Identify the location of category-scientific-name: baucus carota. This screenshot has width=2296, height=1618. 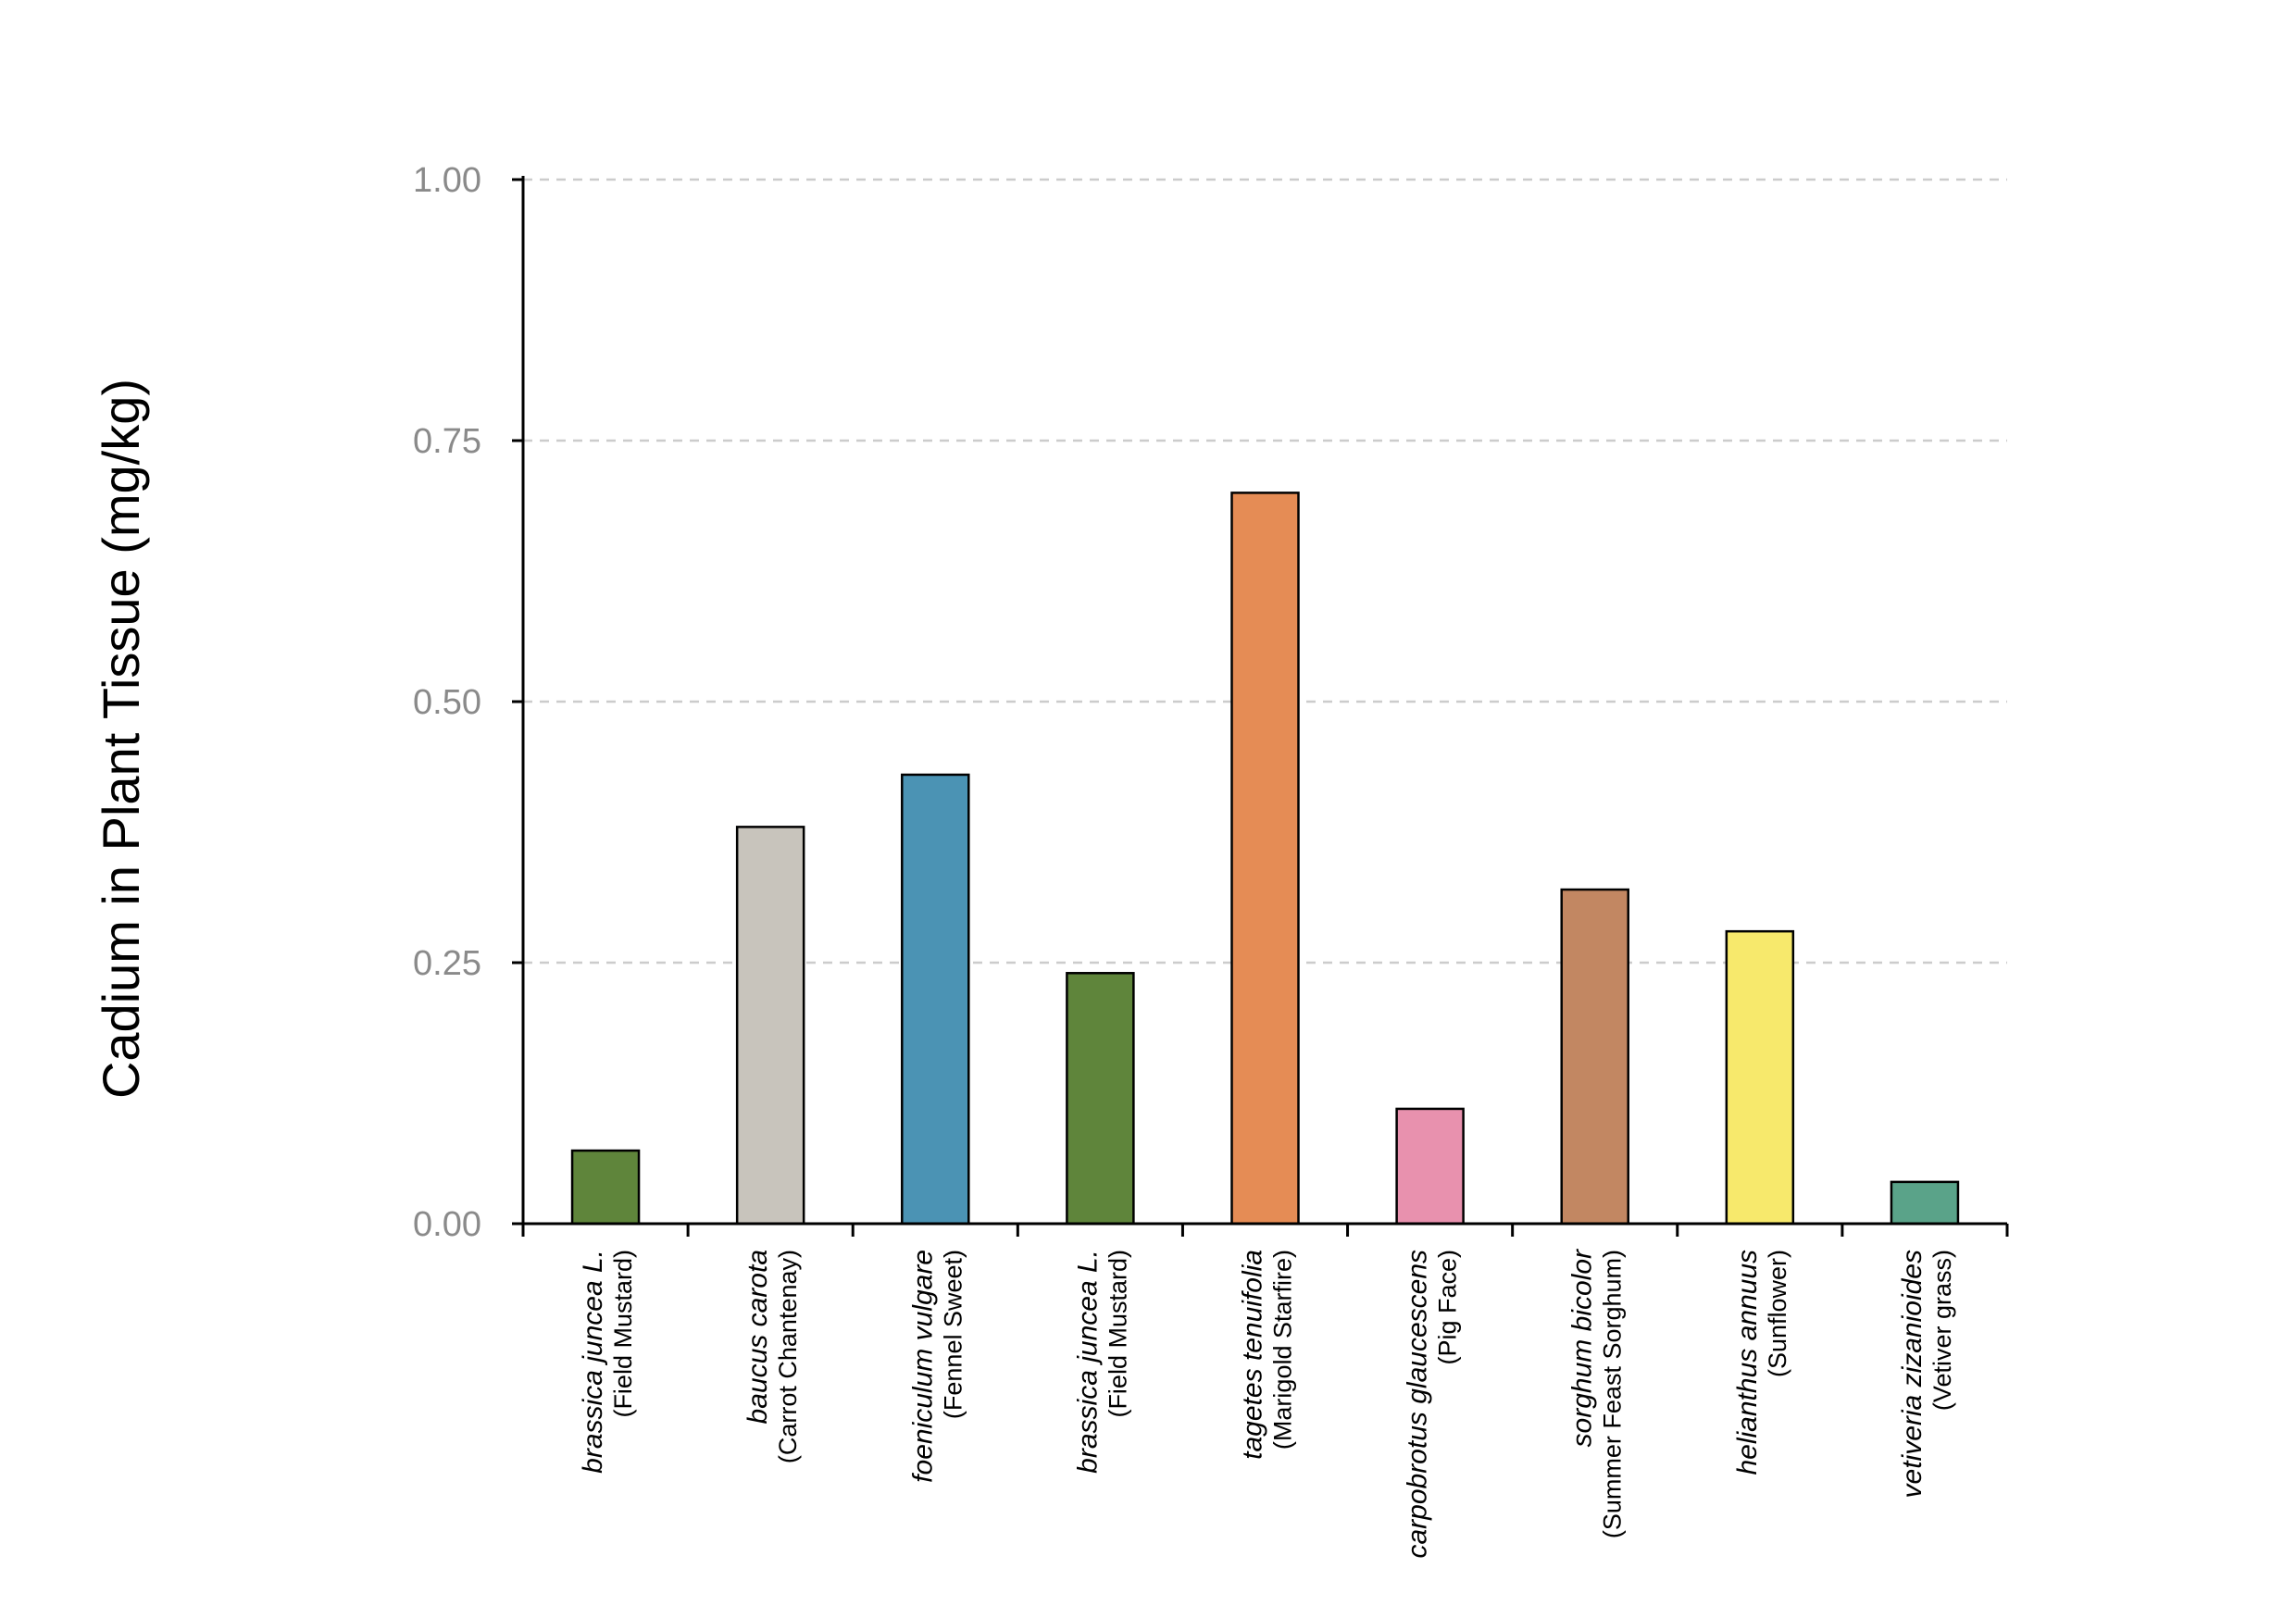
(757, 1337).